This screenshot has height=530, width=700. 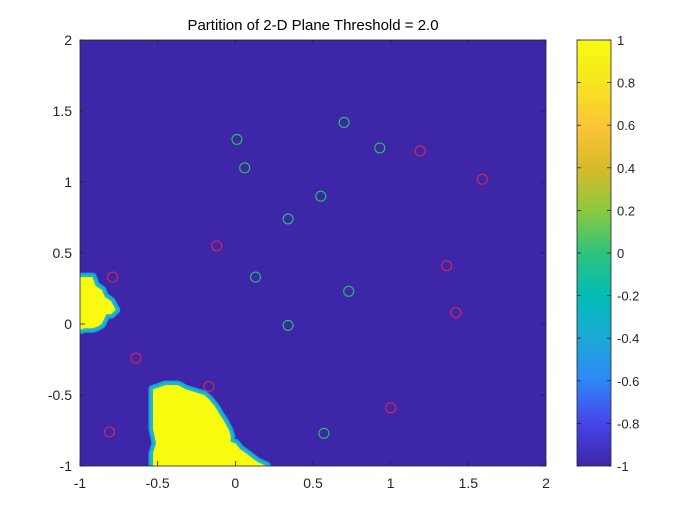 I want to click on x-tick-label: 0, so click(x=235, y=483).